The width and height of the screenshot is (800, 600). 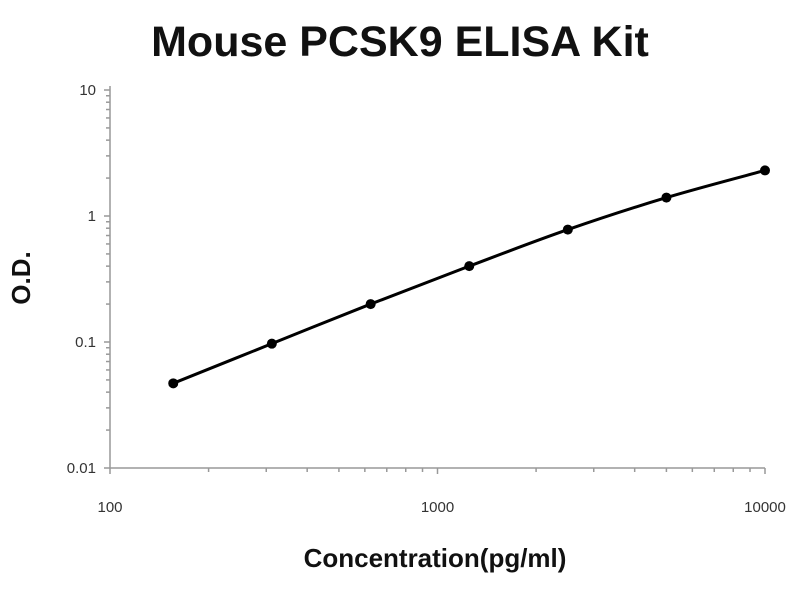 I want to click on y-tick-label: 1, so click(x=92, y=216).